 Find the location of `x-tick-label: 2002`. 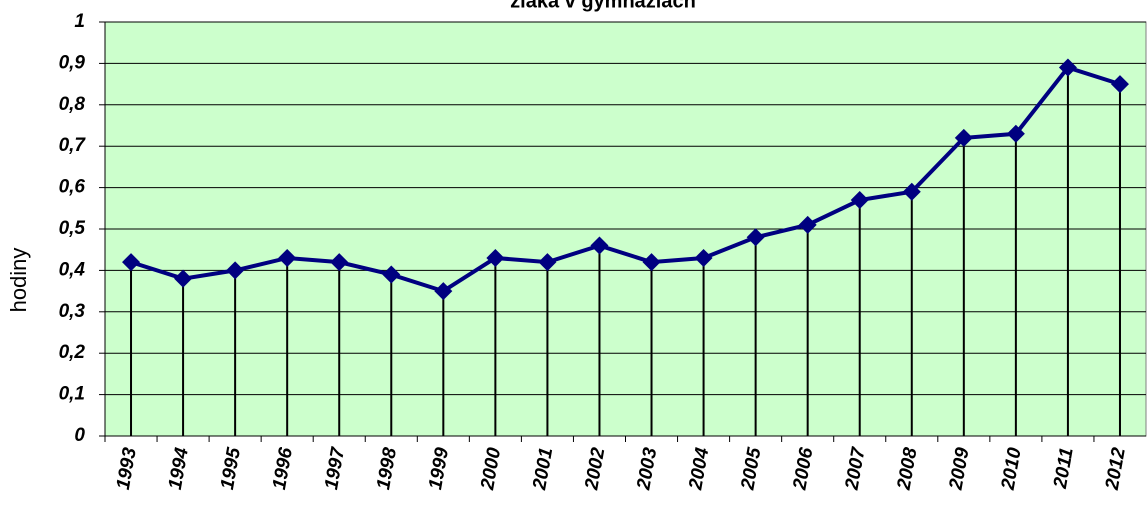

x-tick-label: 2002 is located at coordinates (595, 469).